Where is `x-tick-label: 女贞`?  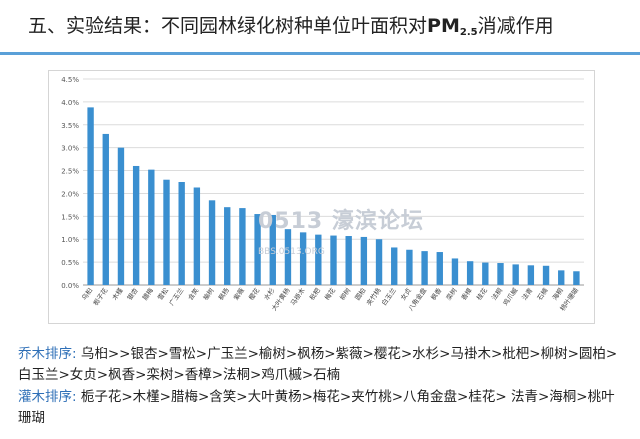
x-tick-label: 女贞 is located at coordinates (405, 294).